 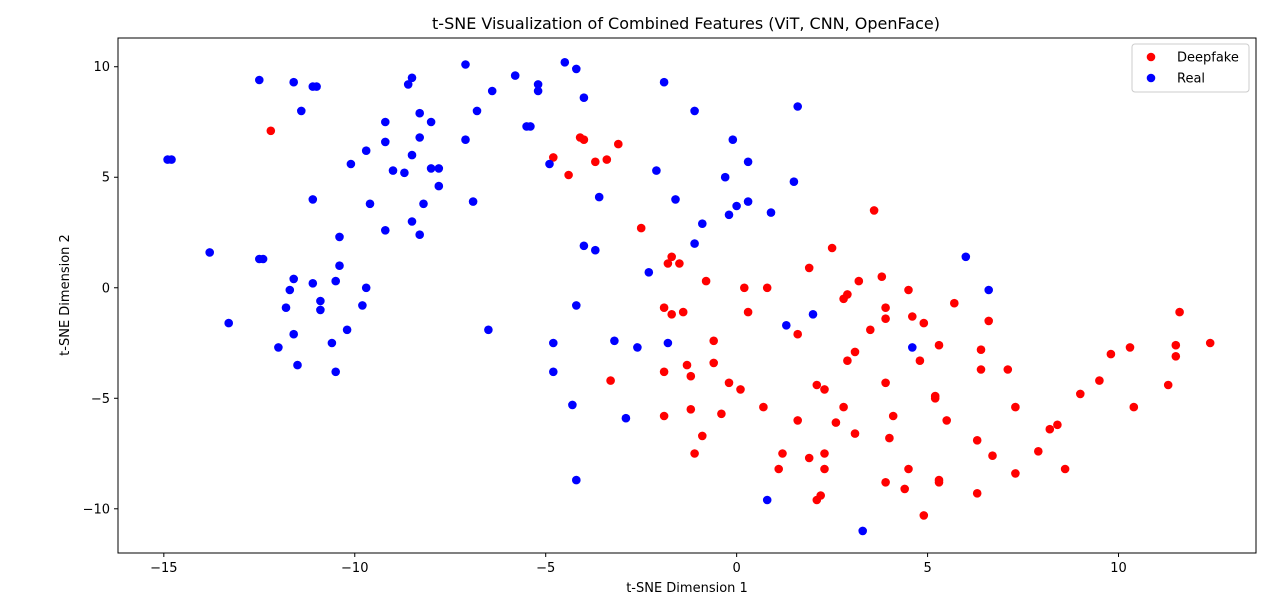 I want to click on y-tick-label: 5, so click(x=106, y=178).